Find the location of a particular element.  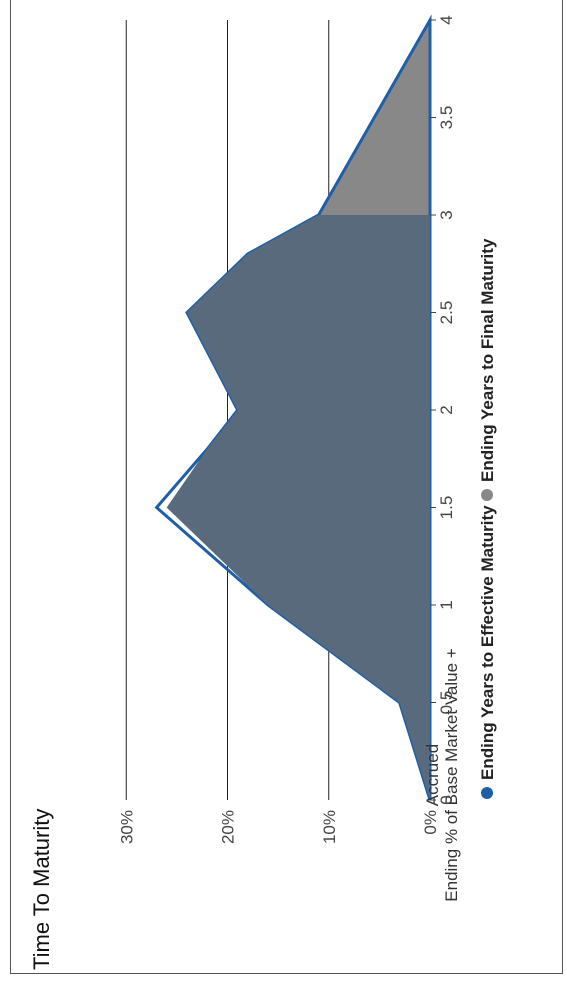

x-tick-label: 0.5 is located at coordinates (446, 703).